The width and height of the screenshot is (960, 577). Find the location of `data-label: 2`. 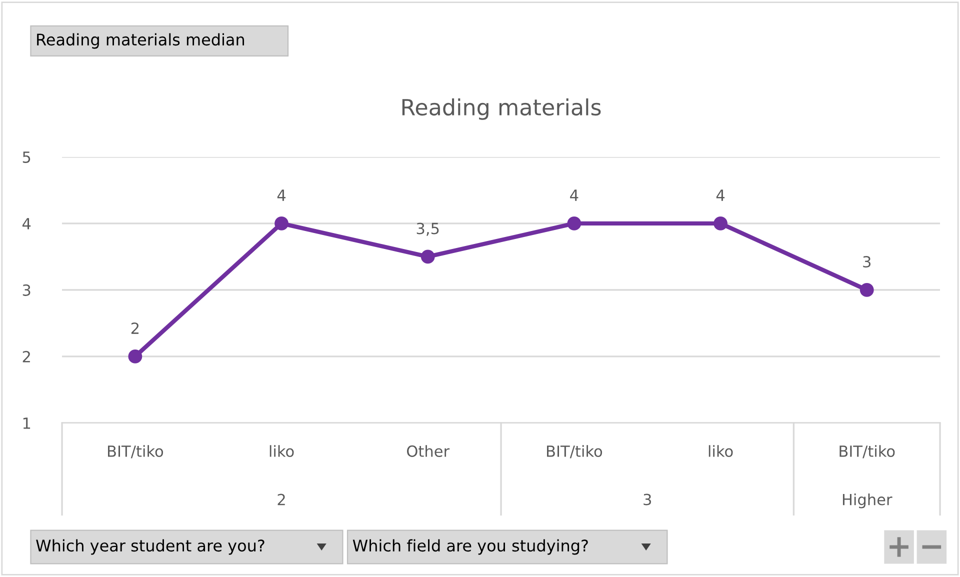

data-label: 2 is located at coordinates (135, 328).